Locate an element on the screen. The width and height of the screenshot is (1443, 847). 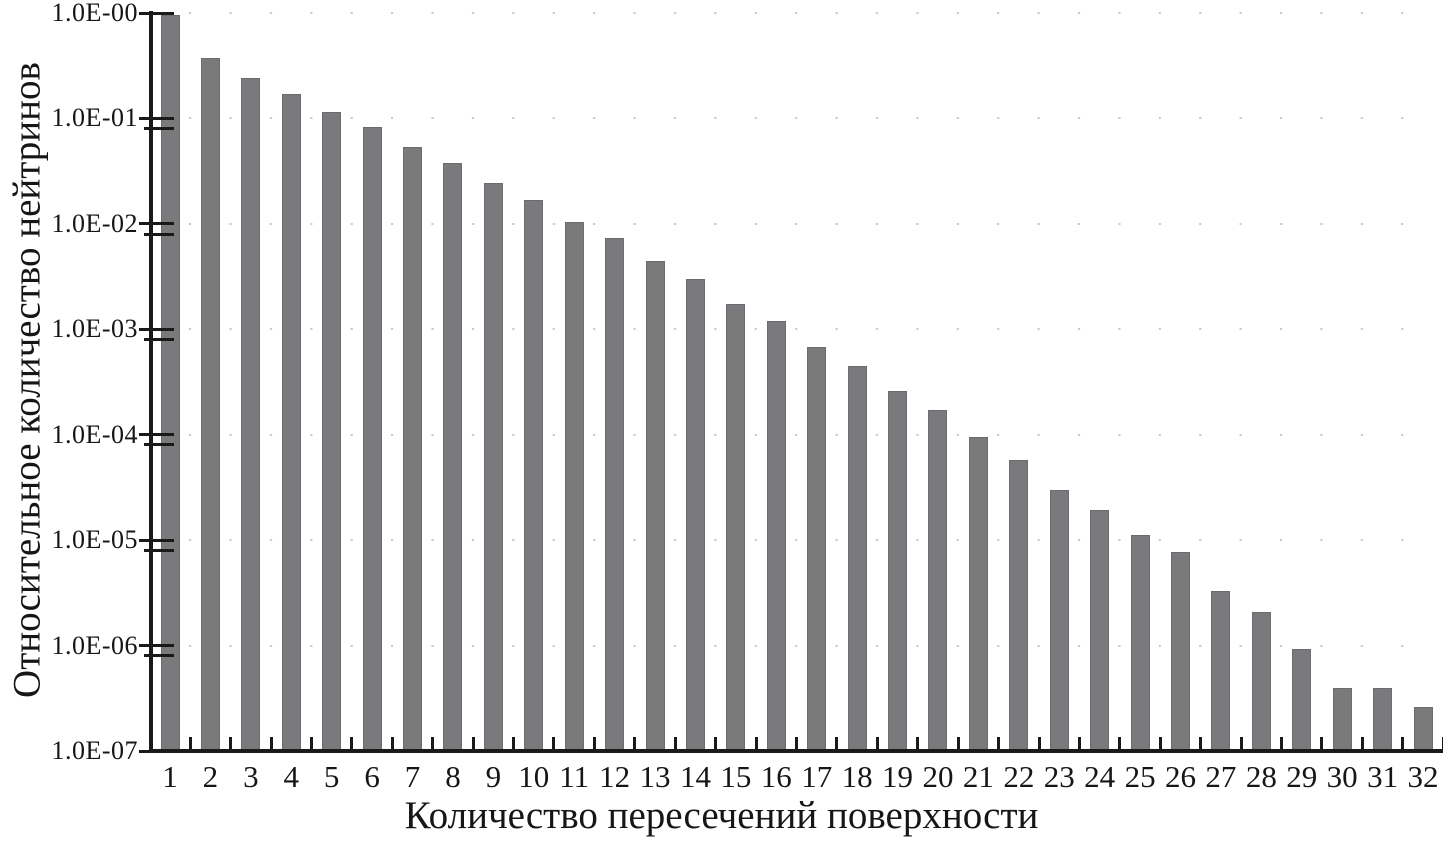
x-axis-tick-label: 6 is located at coordinates (372, 776).